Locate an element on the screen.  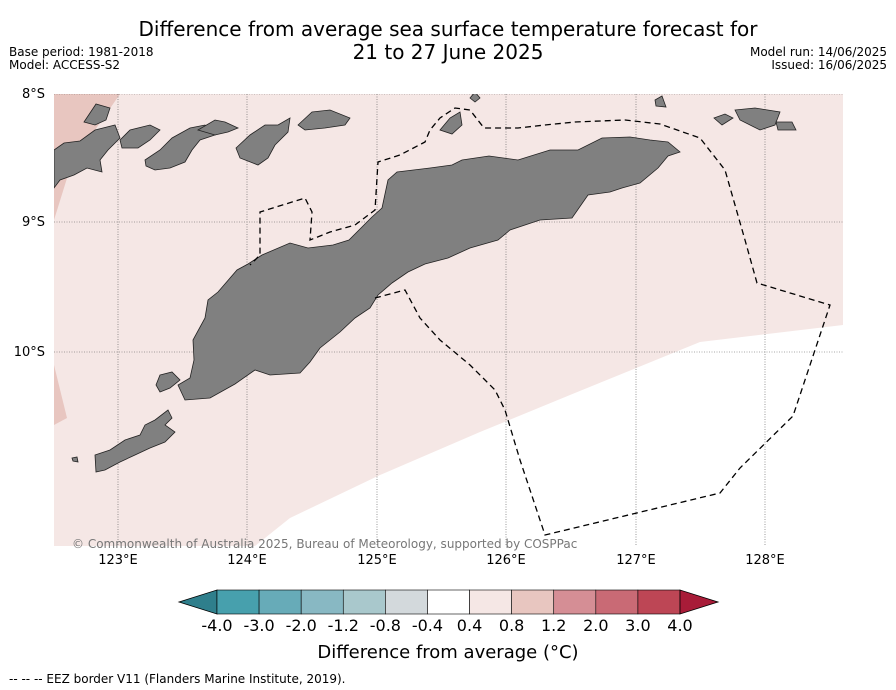
meta-right: Model run: 14/06/2025 Issued: 16/06/2025 is located at coordinates (818, 59).